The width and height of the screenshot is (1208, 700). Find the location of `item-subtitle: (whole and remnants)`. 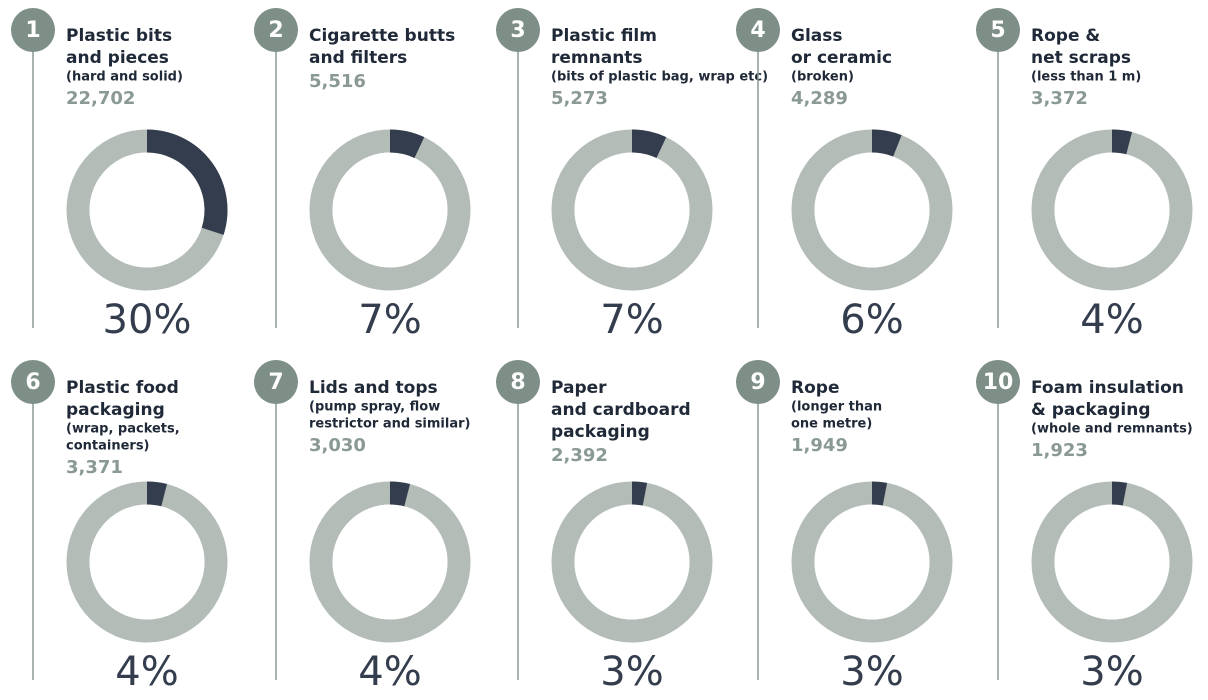

item-subtitle: (whole and remnants) is located at coordinates (1112, 429).